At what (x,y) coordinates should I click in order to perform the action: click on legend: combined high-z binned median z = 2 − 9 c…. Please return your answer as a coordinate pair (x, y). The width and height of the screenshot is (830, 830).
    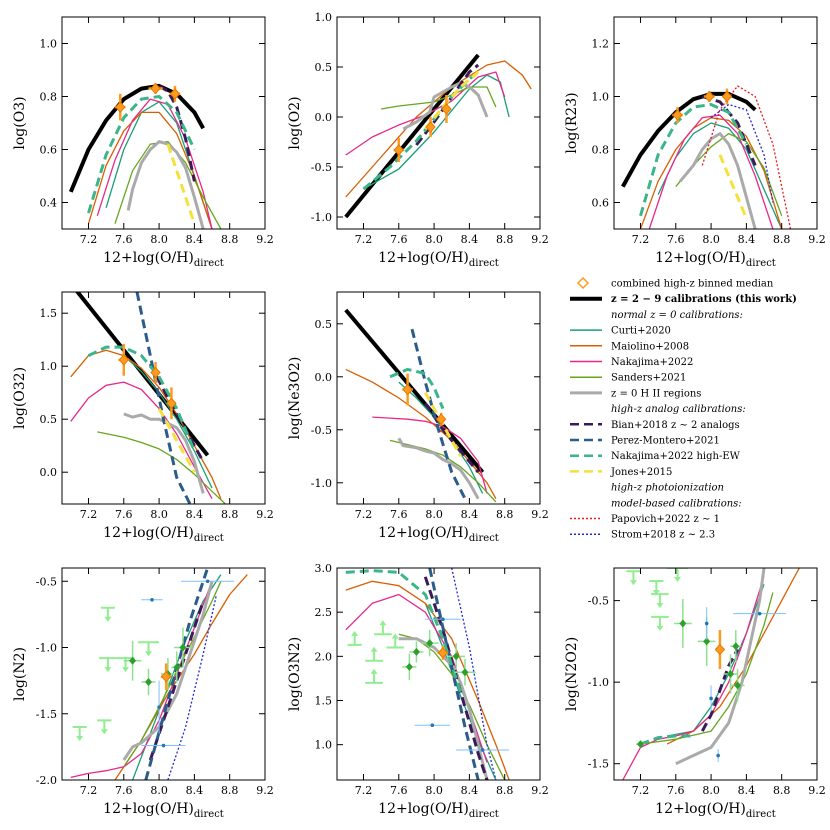
    Looking at the image, I should click on (683, 408).